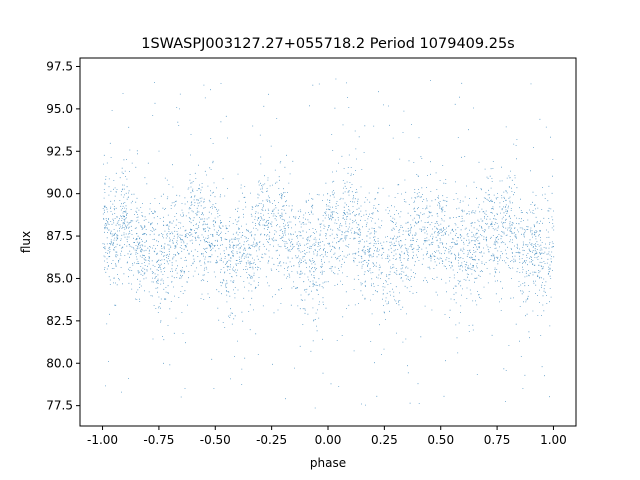  What do you see at coordinates (440, 440) in the screenshot?
I see `x-tick-label: 0.50` at bounding box center [440, 440].